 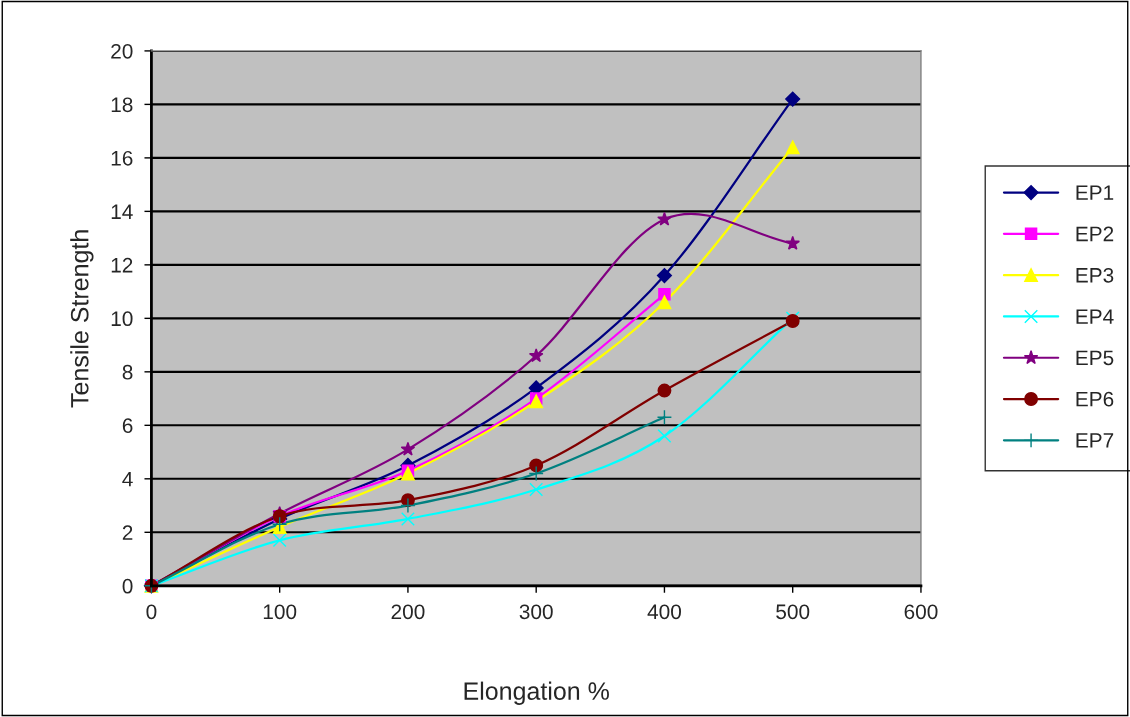 What do you see at coordinates (1095, 234) in the screenshot?
I see `legend-label: EP2` at bounding box center [1095, 234].